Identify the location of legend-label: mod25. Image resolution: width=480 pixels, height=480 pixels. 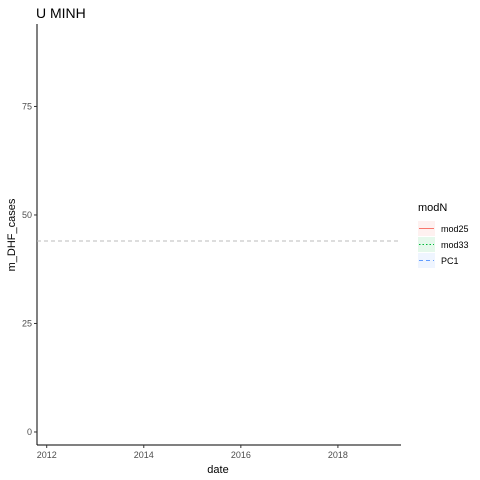
(455, 229).